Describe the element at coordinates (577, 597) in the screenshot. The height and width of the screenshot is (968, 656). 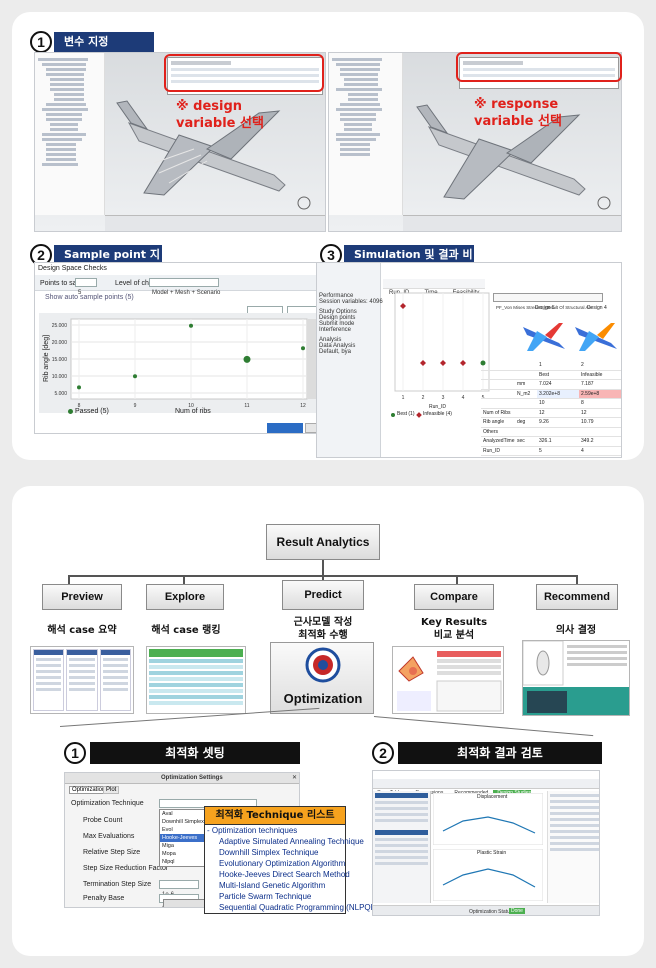
I see `recommend-node: Recommend` at that location.